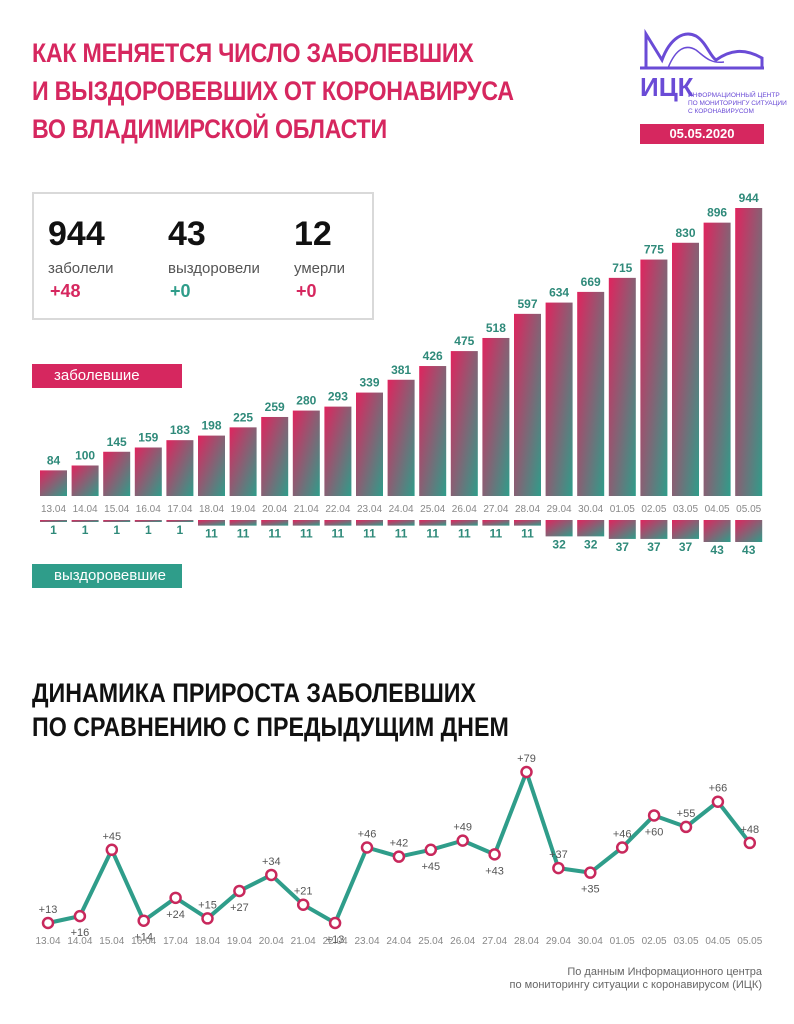  What do you see at coordinates (685, 509) in the screenshot?
I see `date-tick-label: 03.05` at bounding box center [685, 509].